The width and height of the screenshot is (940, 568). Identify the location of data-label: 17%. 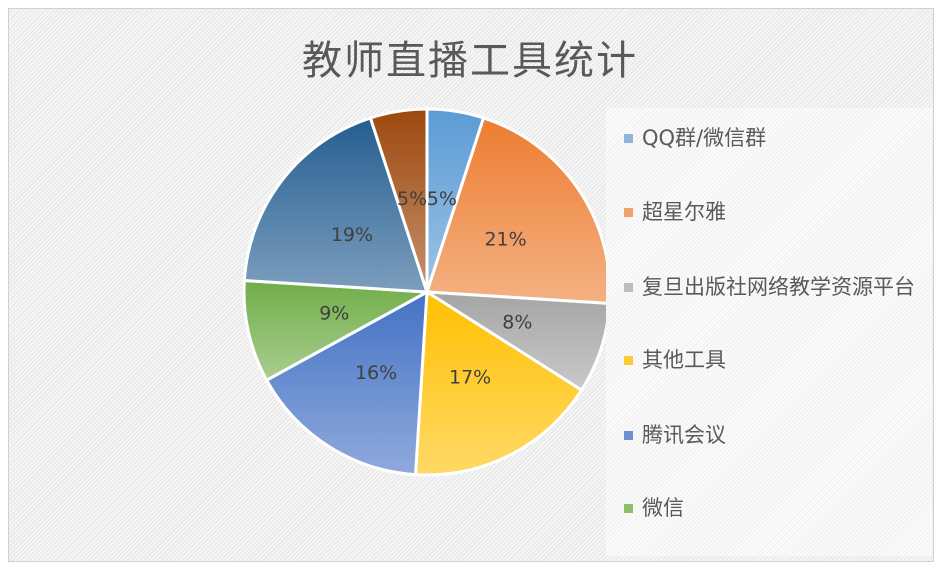
(470, 378).